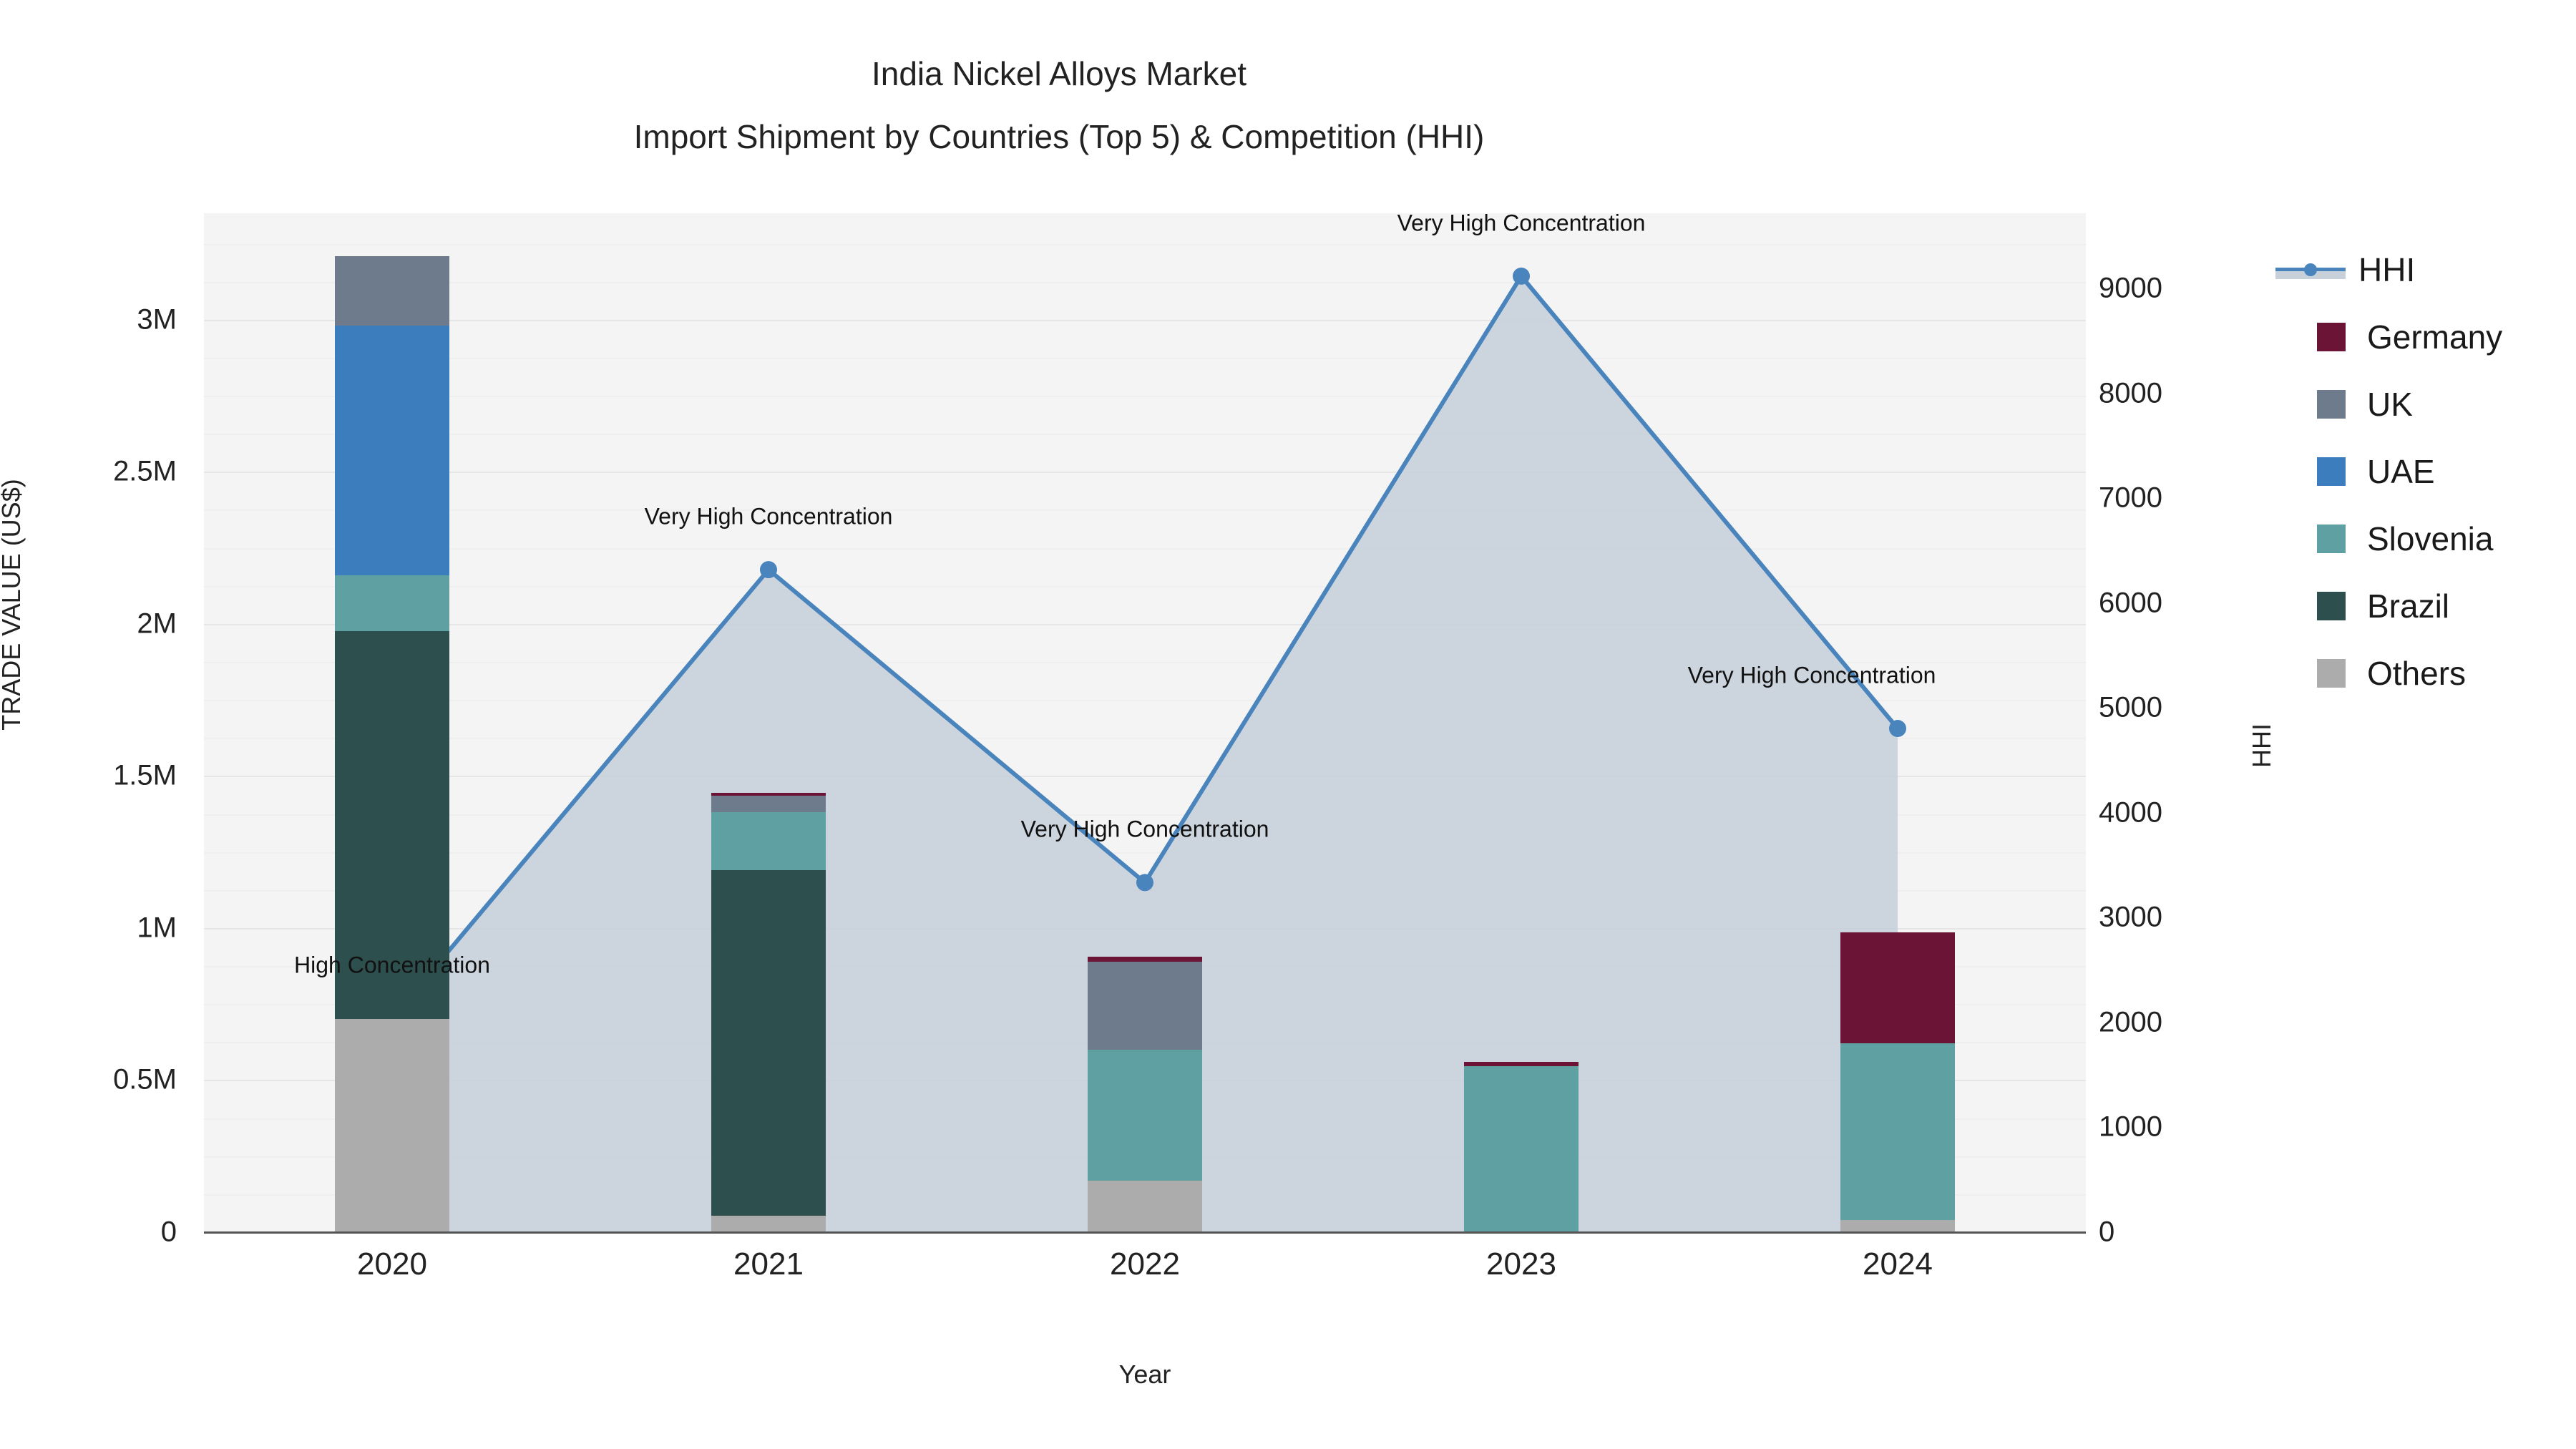 The image size is (2576, 1449). Describe the element at coordinates (2401, 471) in the screenshot. I see `legend-label: UAE` at that location.